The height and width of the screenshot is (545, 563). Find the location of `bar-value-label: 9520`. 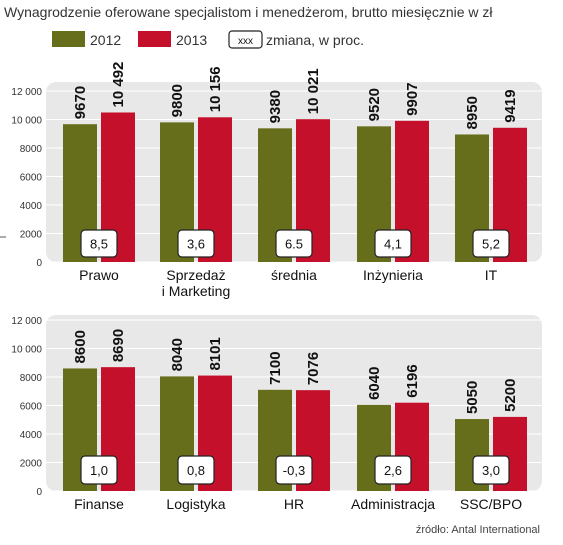

bar-value-label: 9520 is located at coordinates (374, 104).